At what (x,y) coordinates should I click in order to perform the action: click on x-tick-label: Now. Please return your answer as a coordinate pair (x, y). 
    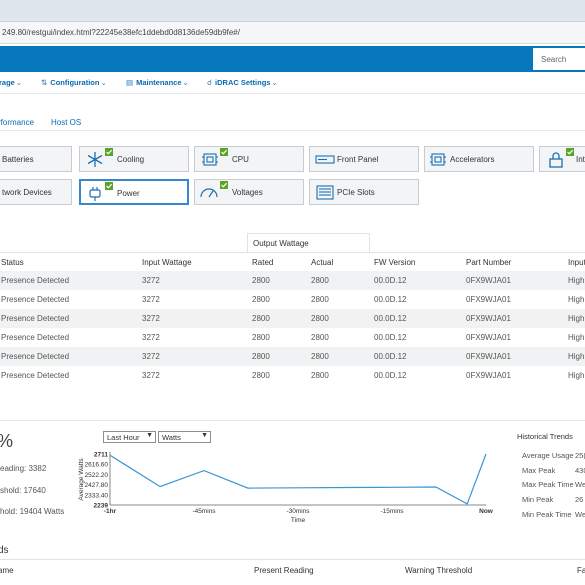
    Looking at the image, I should click on (486, 511).